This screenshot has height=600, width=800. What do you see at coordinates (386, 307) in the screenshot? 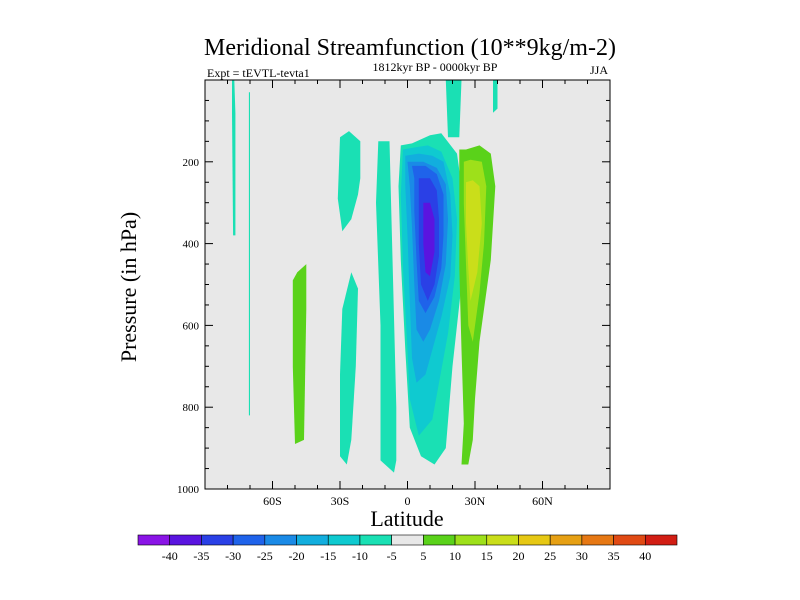
I see `contour-equatorial-band` at bounding box center [386, 307].